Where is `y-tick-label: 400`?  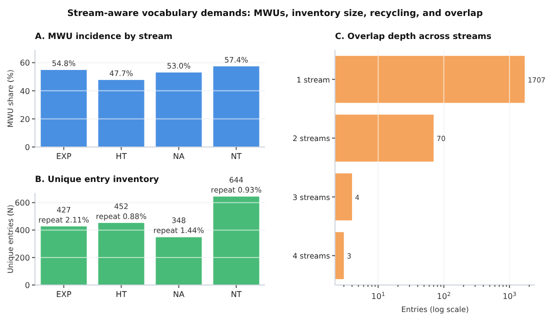 y-tick-label: 400 is located at coordinates (22, 231).